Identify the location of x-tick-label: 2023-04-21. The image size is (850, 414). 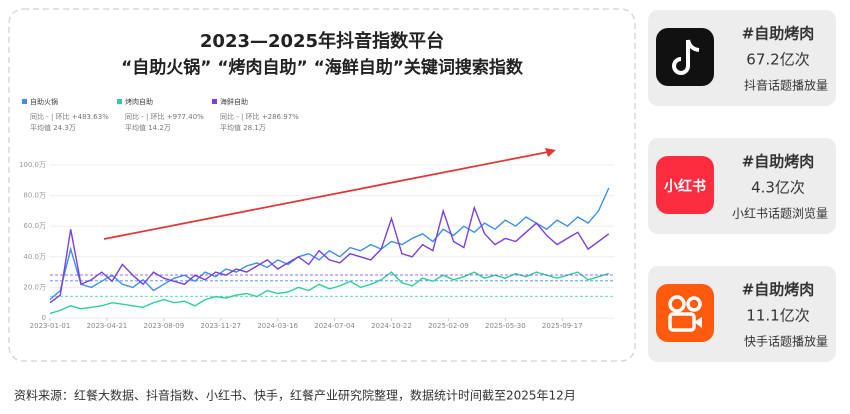
(107, 326).